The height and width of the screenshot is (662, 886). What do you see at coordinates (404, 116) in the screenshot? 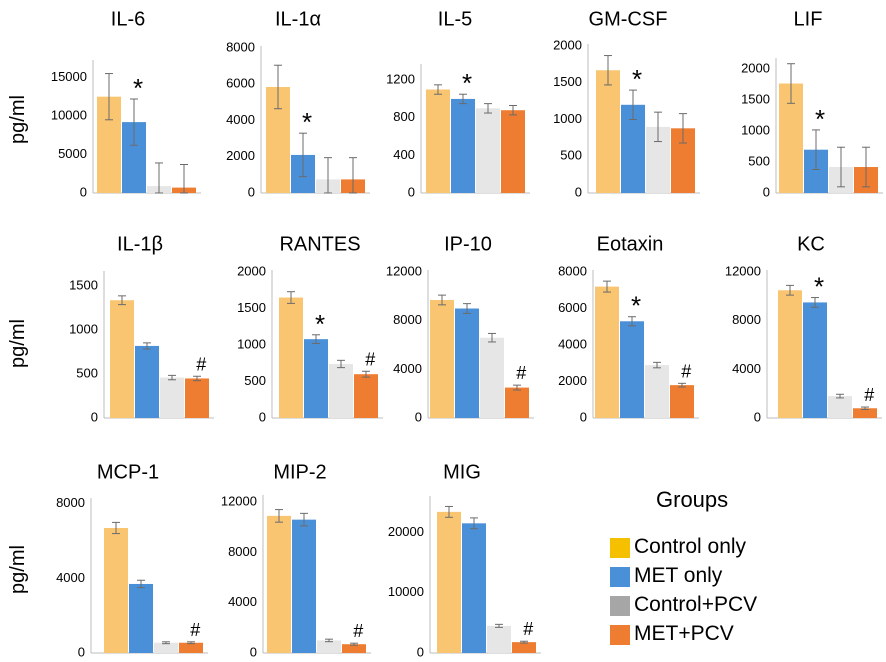
I see `y-tick-label-il-5: 800` at bounding box center [404, 116].